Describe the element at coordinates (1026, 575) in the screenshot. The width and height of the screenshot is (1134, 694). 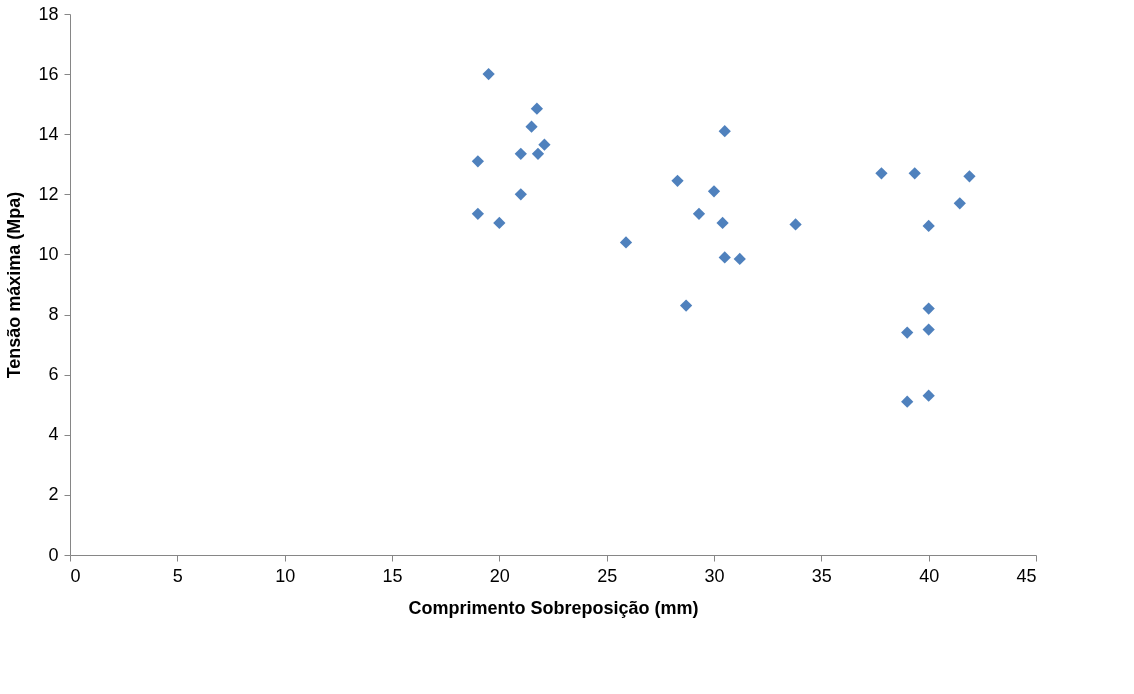
I see `x-tick-label: 45` at that location.